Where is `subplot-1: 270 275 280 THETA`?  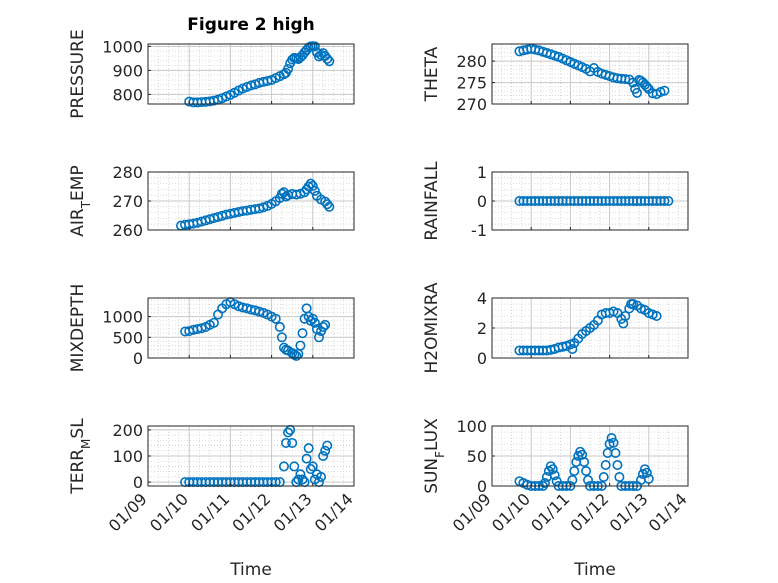 subplot-1: 270 275 280 THETA is located at coordinates (555, 78).